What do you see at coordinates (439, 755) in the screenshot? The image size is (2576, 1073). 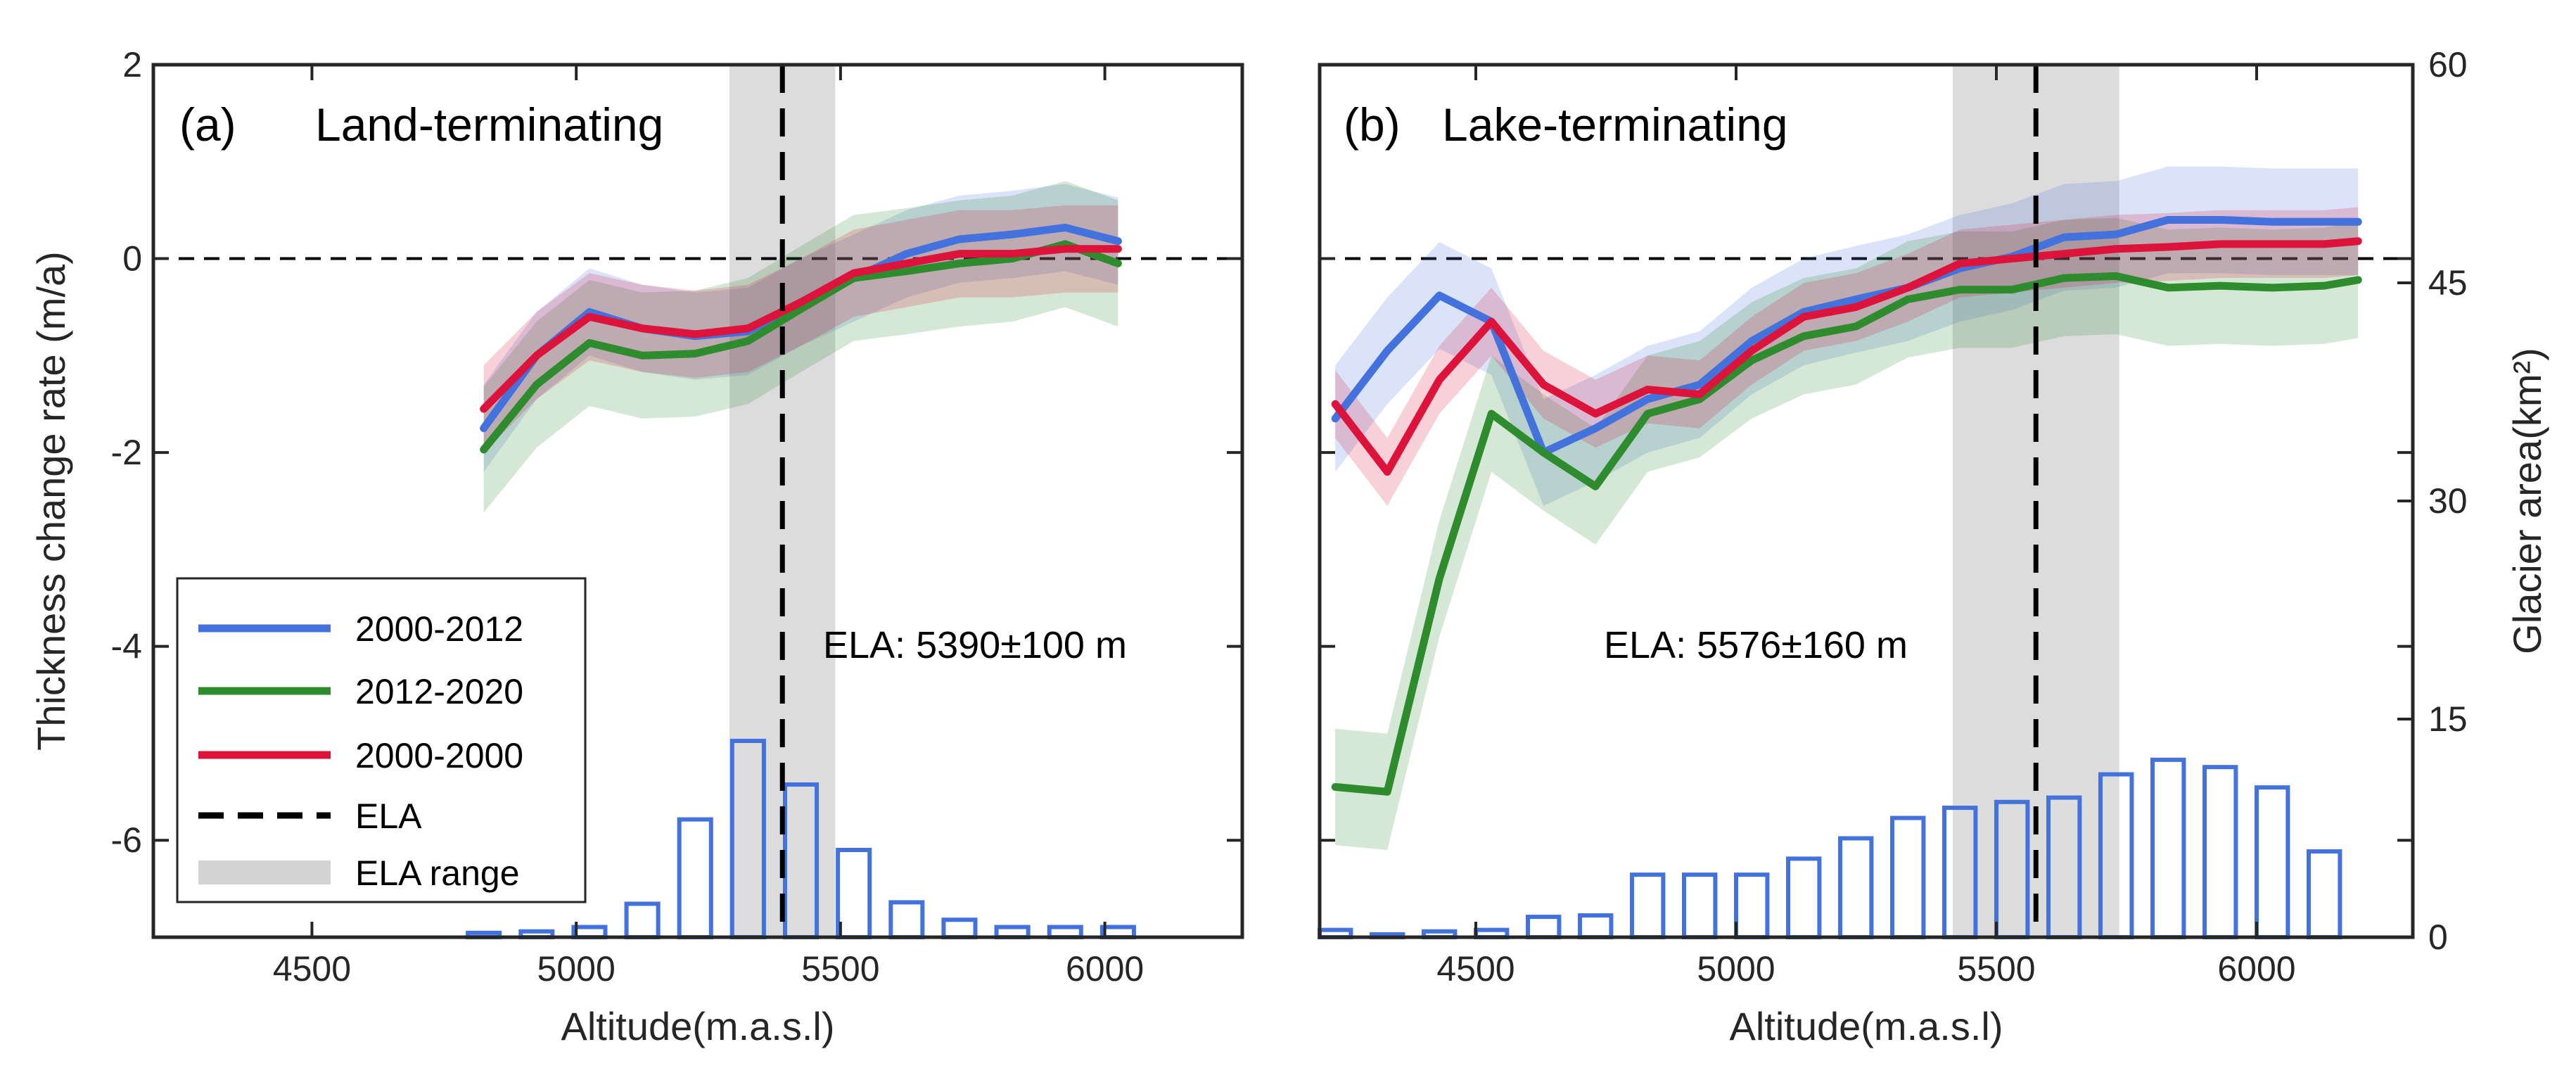 I see `legend-label-2000-2000: 2000-2000` at bounding box center [439, 755].